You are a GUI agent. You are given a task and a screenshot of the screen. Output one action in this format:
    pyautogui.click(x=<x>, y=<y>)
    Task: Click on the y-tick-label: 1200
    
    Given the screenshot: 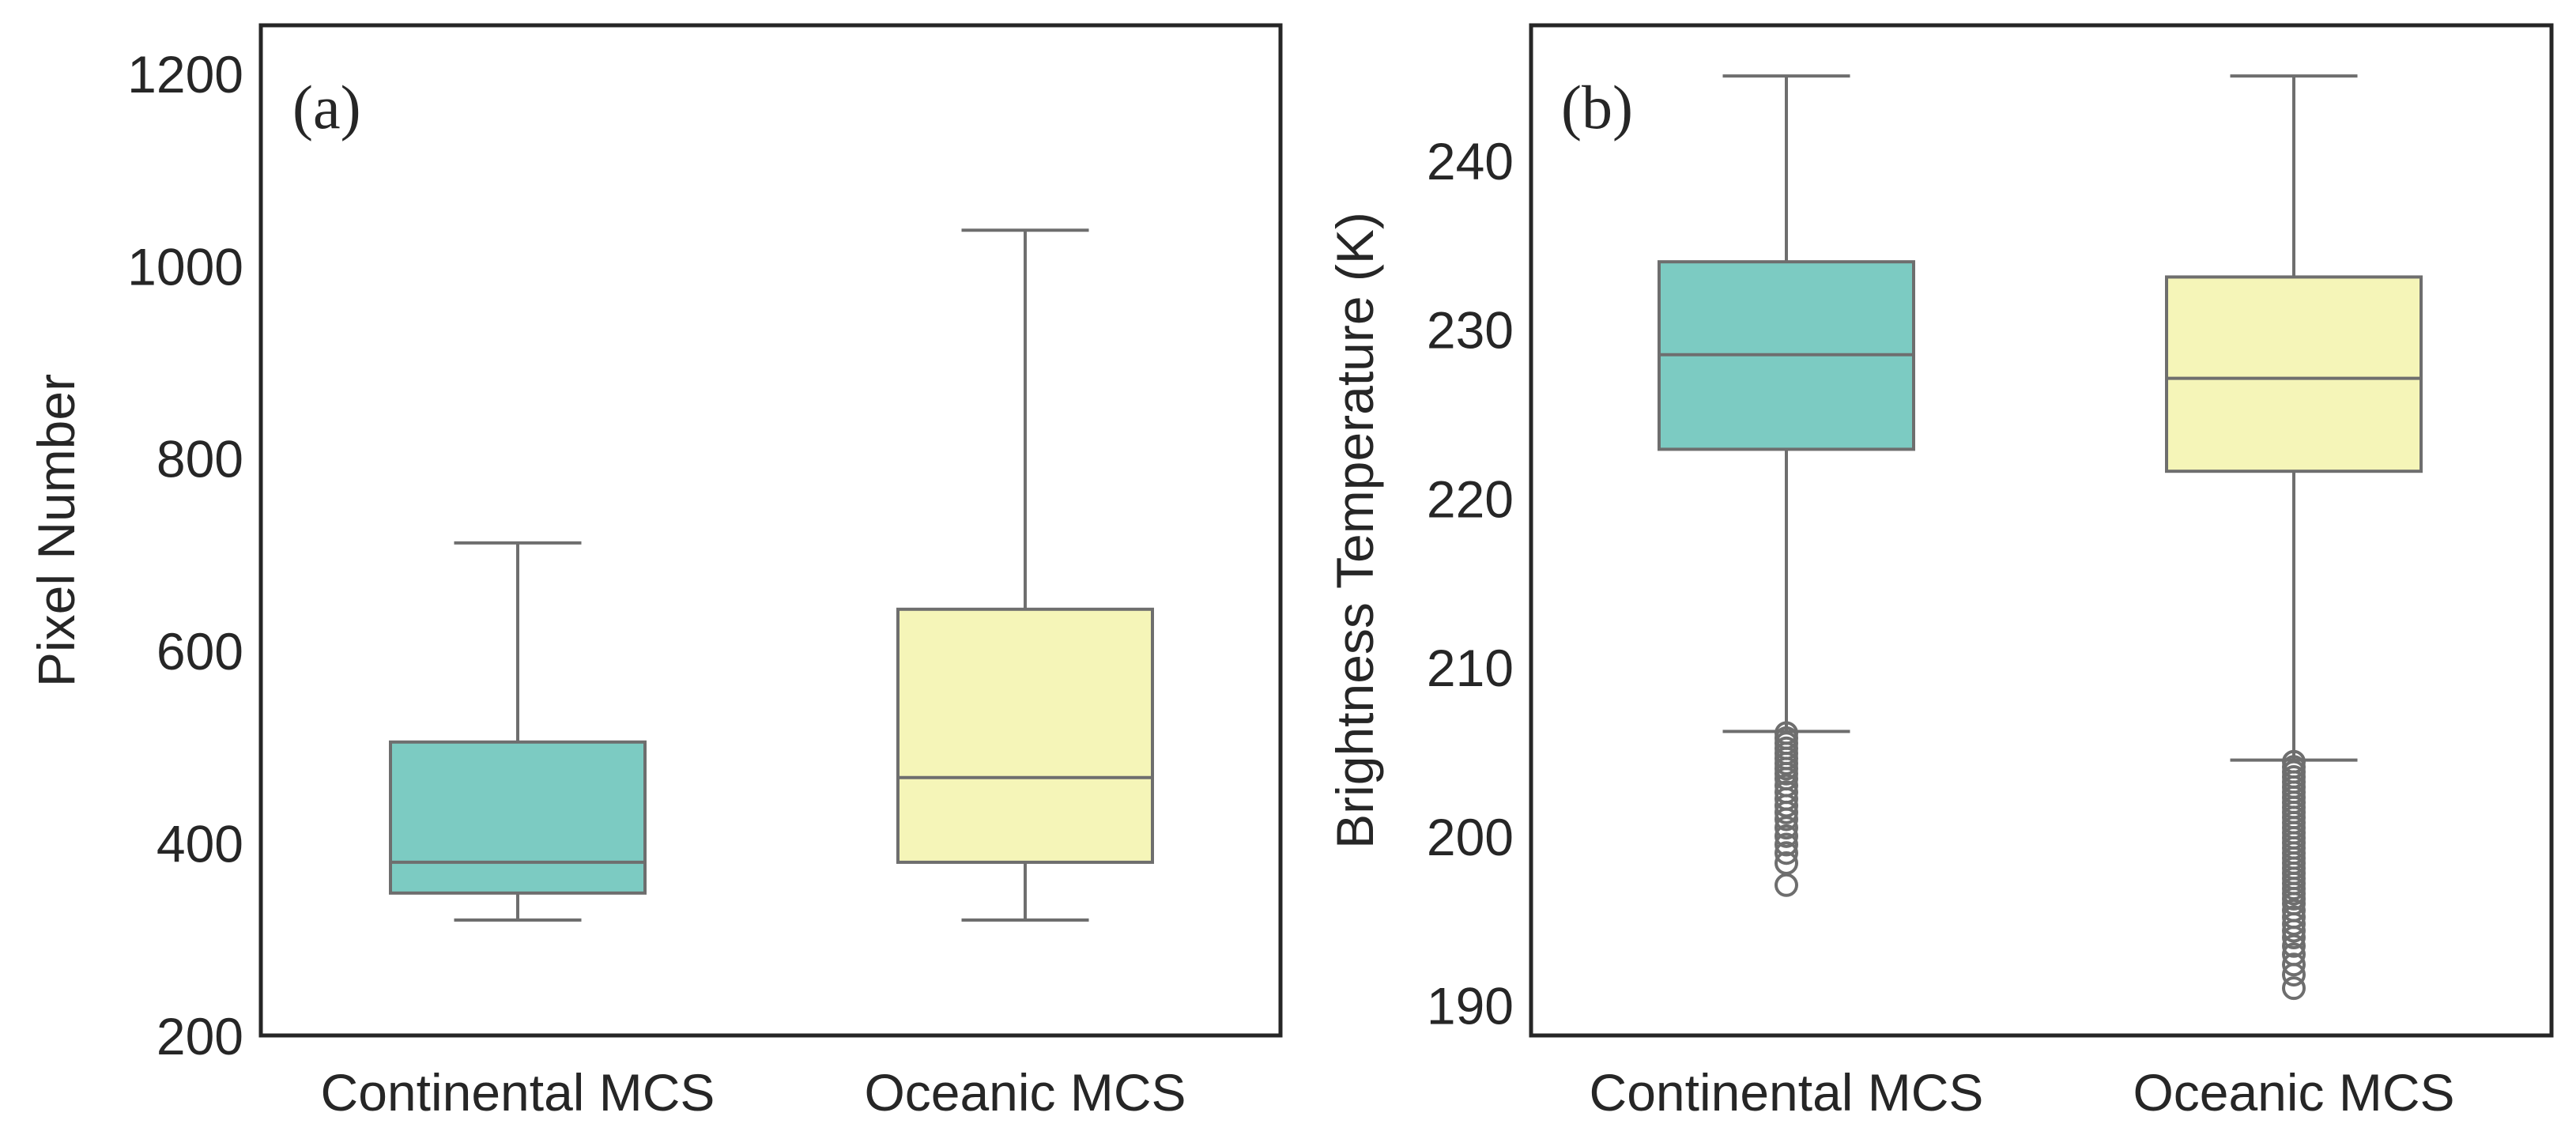 What is the action you would take?
    pyautogui.click(x=185, y=74)
    